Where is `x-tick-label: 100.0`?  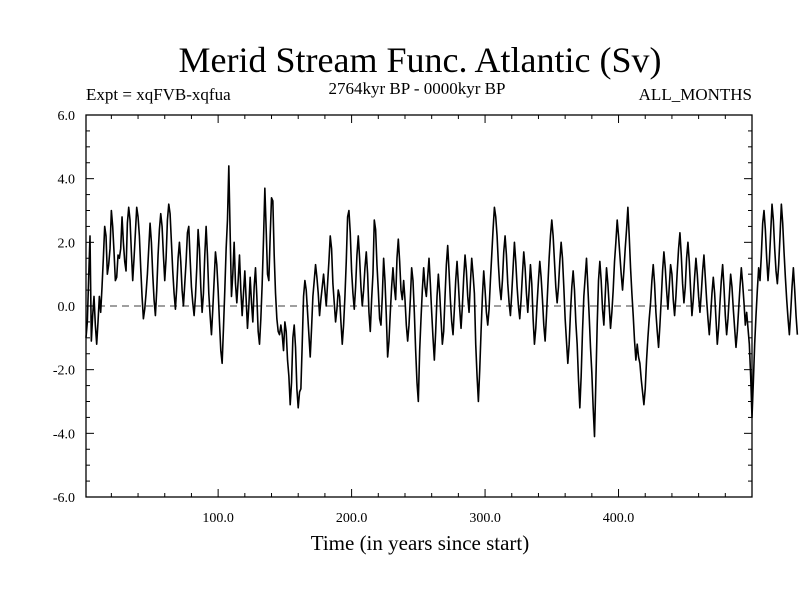
x-tick-label: 100.0 is located at coordinates (218, 518).